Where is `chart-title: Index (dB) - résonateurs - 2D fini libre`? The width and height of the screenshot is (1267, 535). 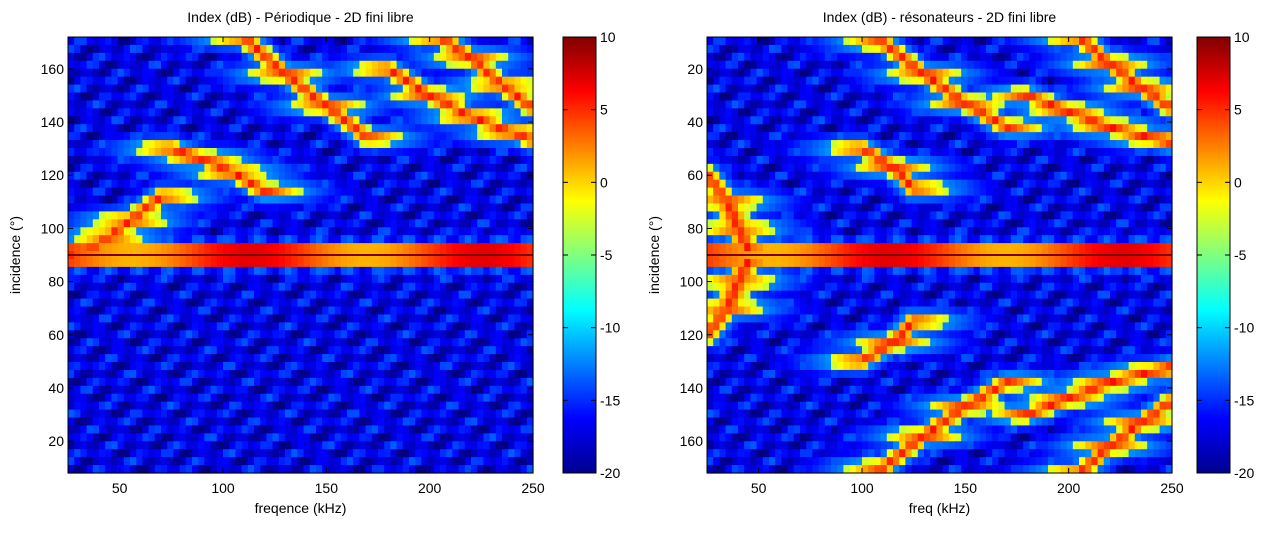
chart-title: Index (dB) - résonateurs - 2D fini libre is located at coordinates (940, 17).